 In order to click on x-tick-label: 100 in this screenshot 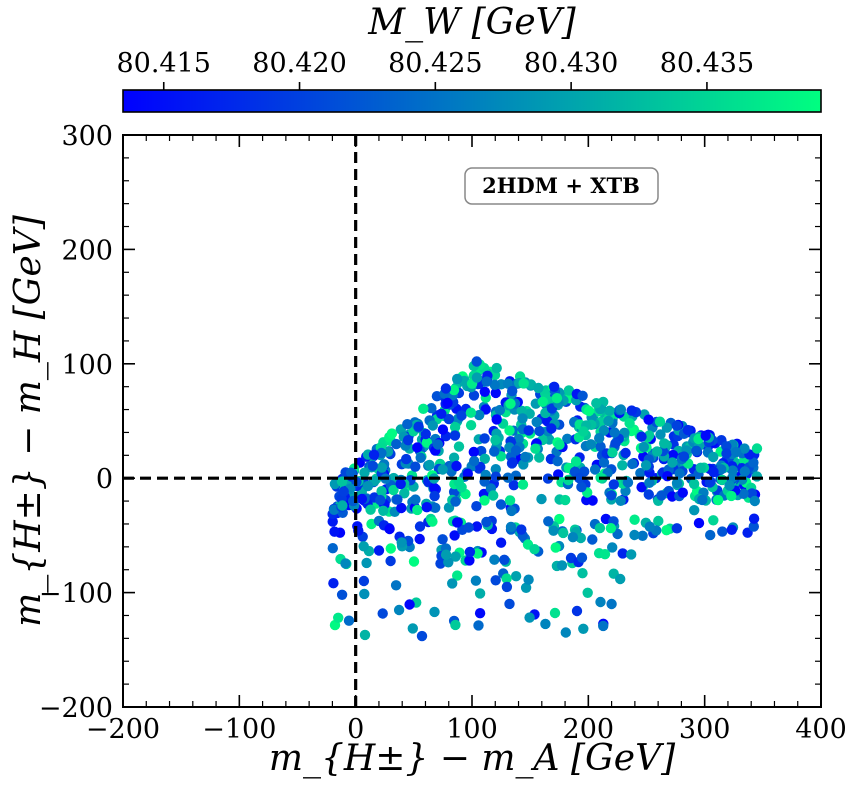, I will do `click(472, 729)`.